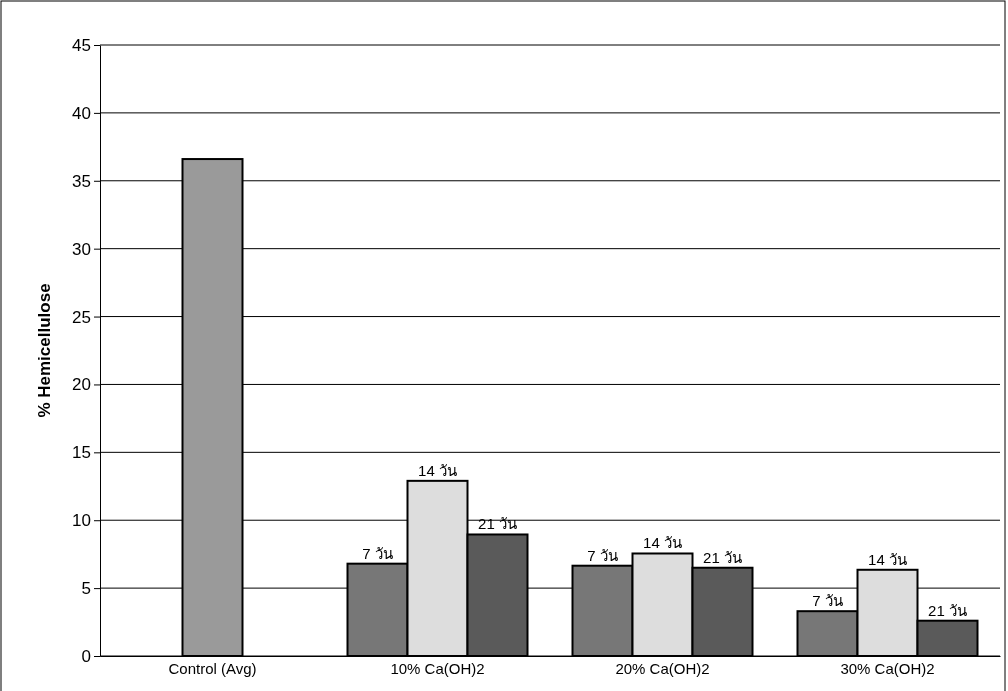  What do you see at coordinates (81, 521) in the screenshot?
I see `y-tick-label: 10` at bounding box center [81, 521].